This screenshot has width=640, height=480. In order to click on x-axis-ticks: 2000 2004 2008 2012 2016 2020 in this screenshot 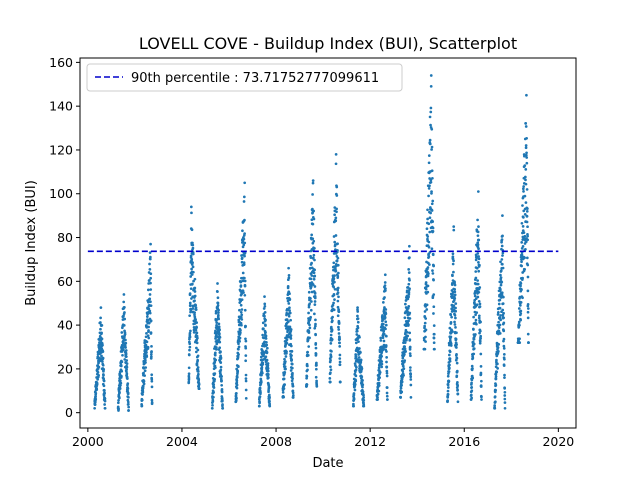, I will do `click(323, 438)`.